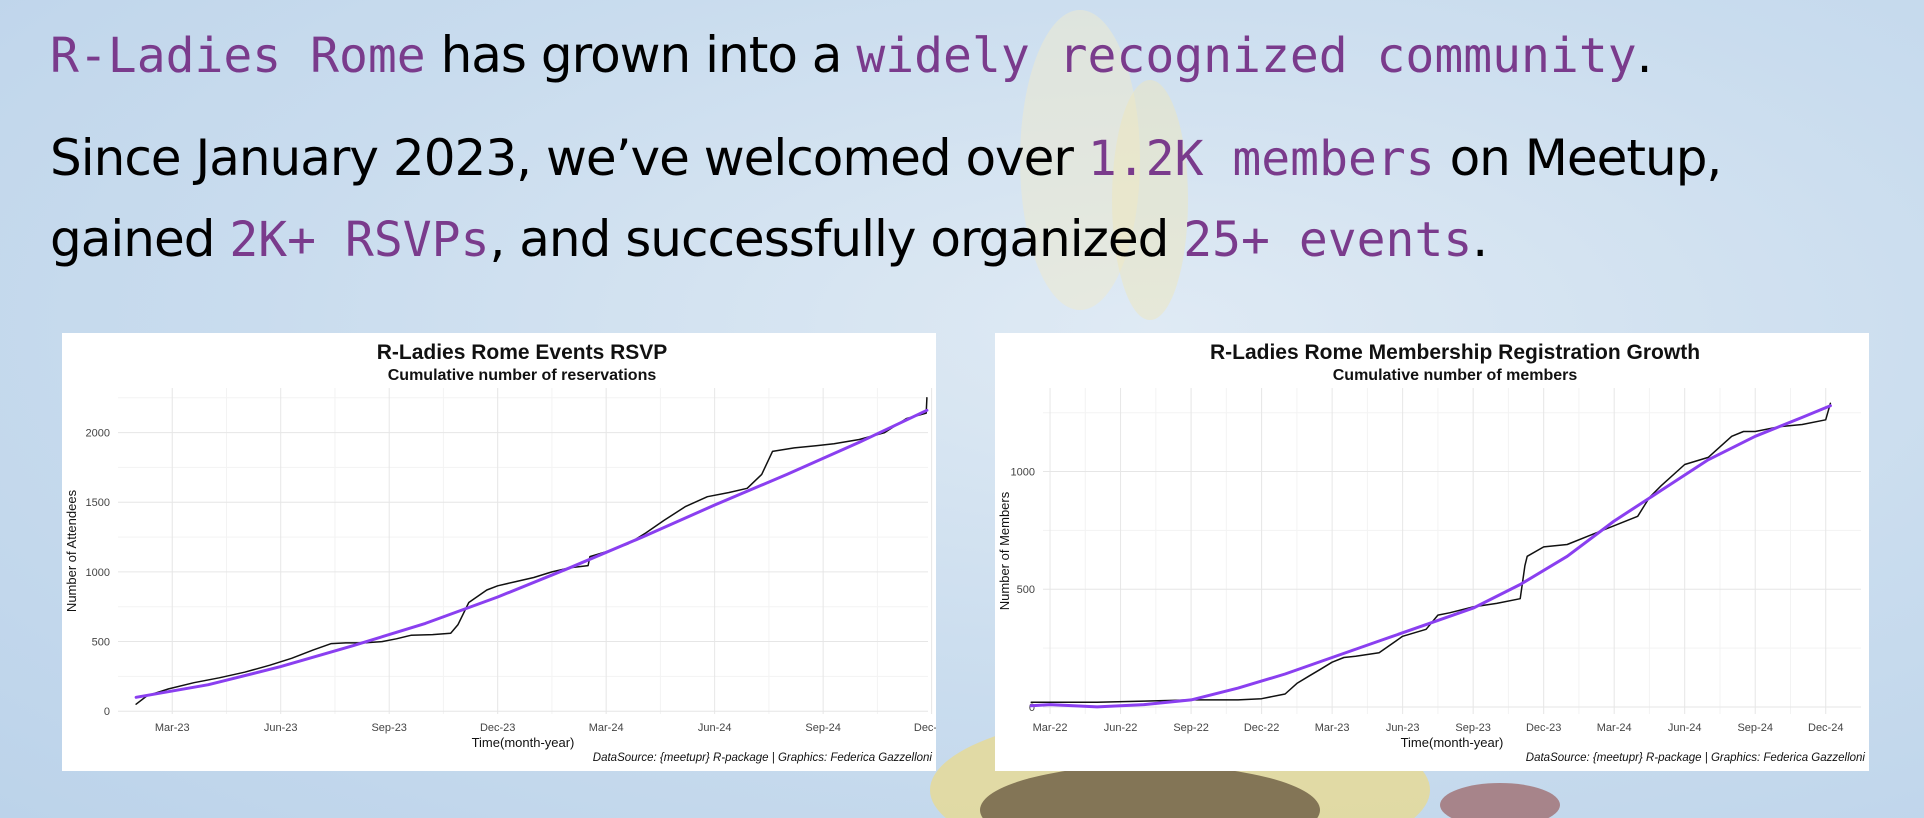  What do you see at coordinates (132, 239) in the screenshot?
I see `headline-text: gained` at bounding box center [132, 239].